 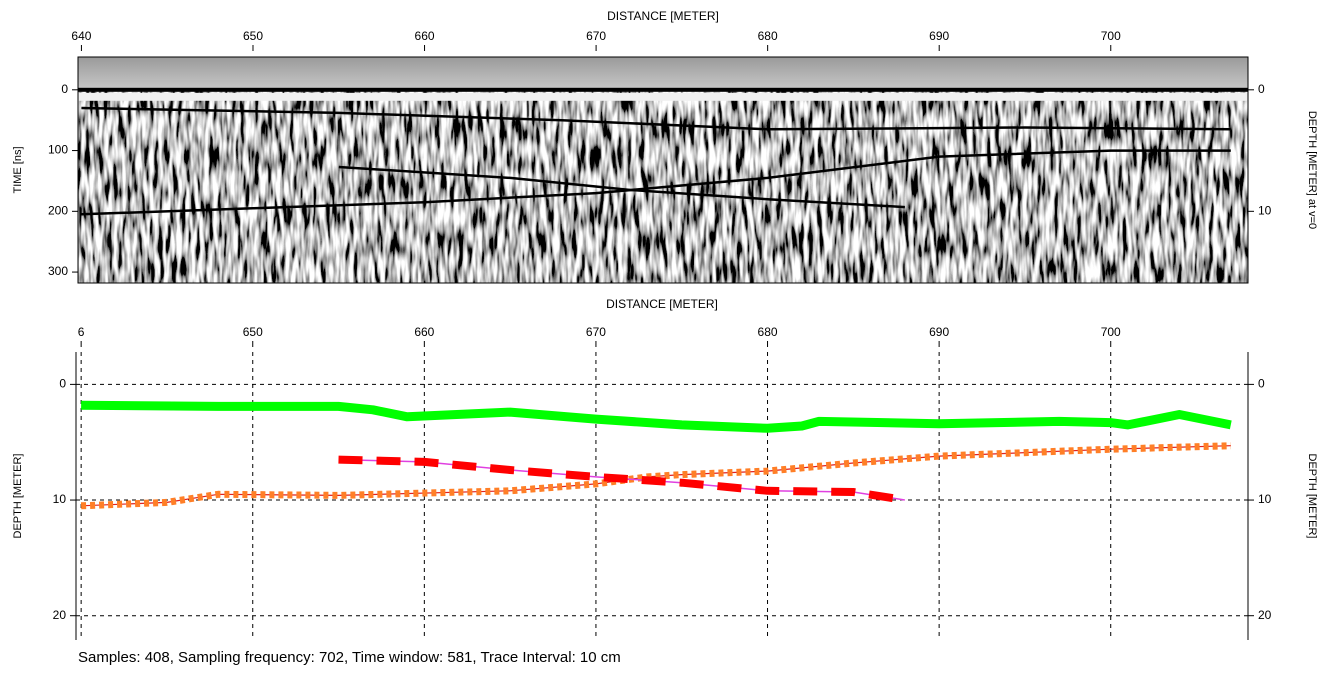 What do you see at coordinates (60, 615) in the screenshot?
I see `y-tick-label: 20` at bounding box center [60, 615].